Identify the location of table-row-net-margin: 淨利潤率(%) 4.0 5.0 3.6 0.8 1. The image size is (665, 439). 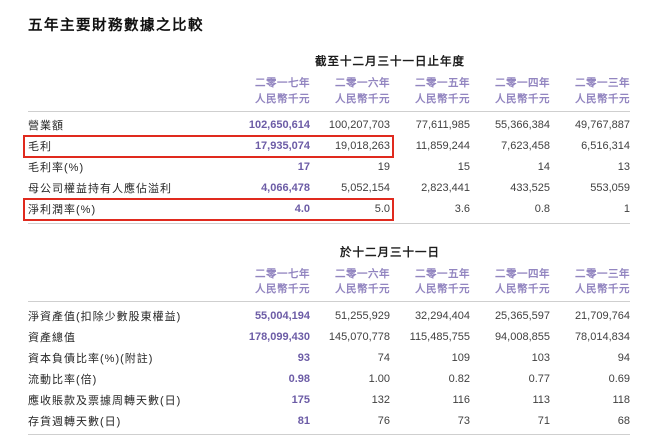
(326, 209).